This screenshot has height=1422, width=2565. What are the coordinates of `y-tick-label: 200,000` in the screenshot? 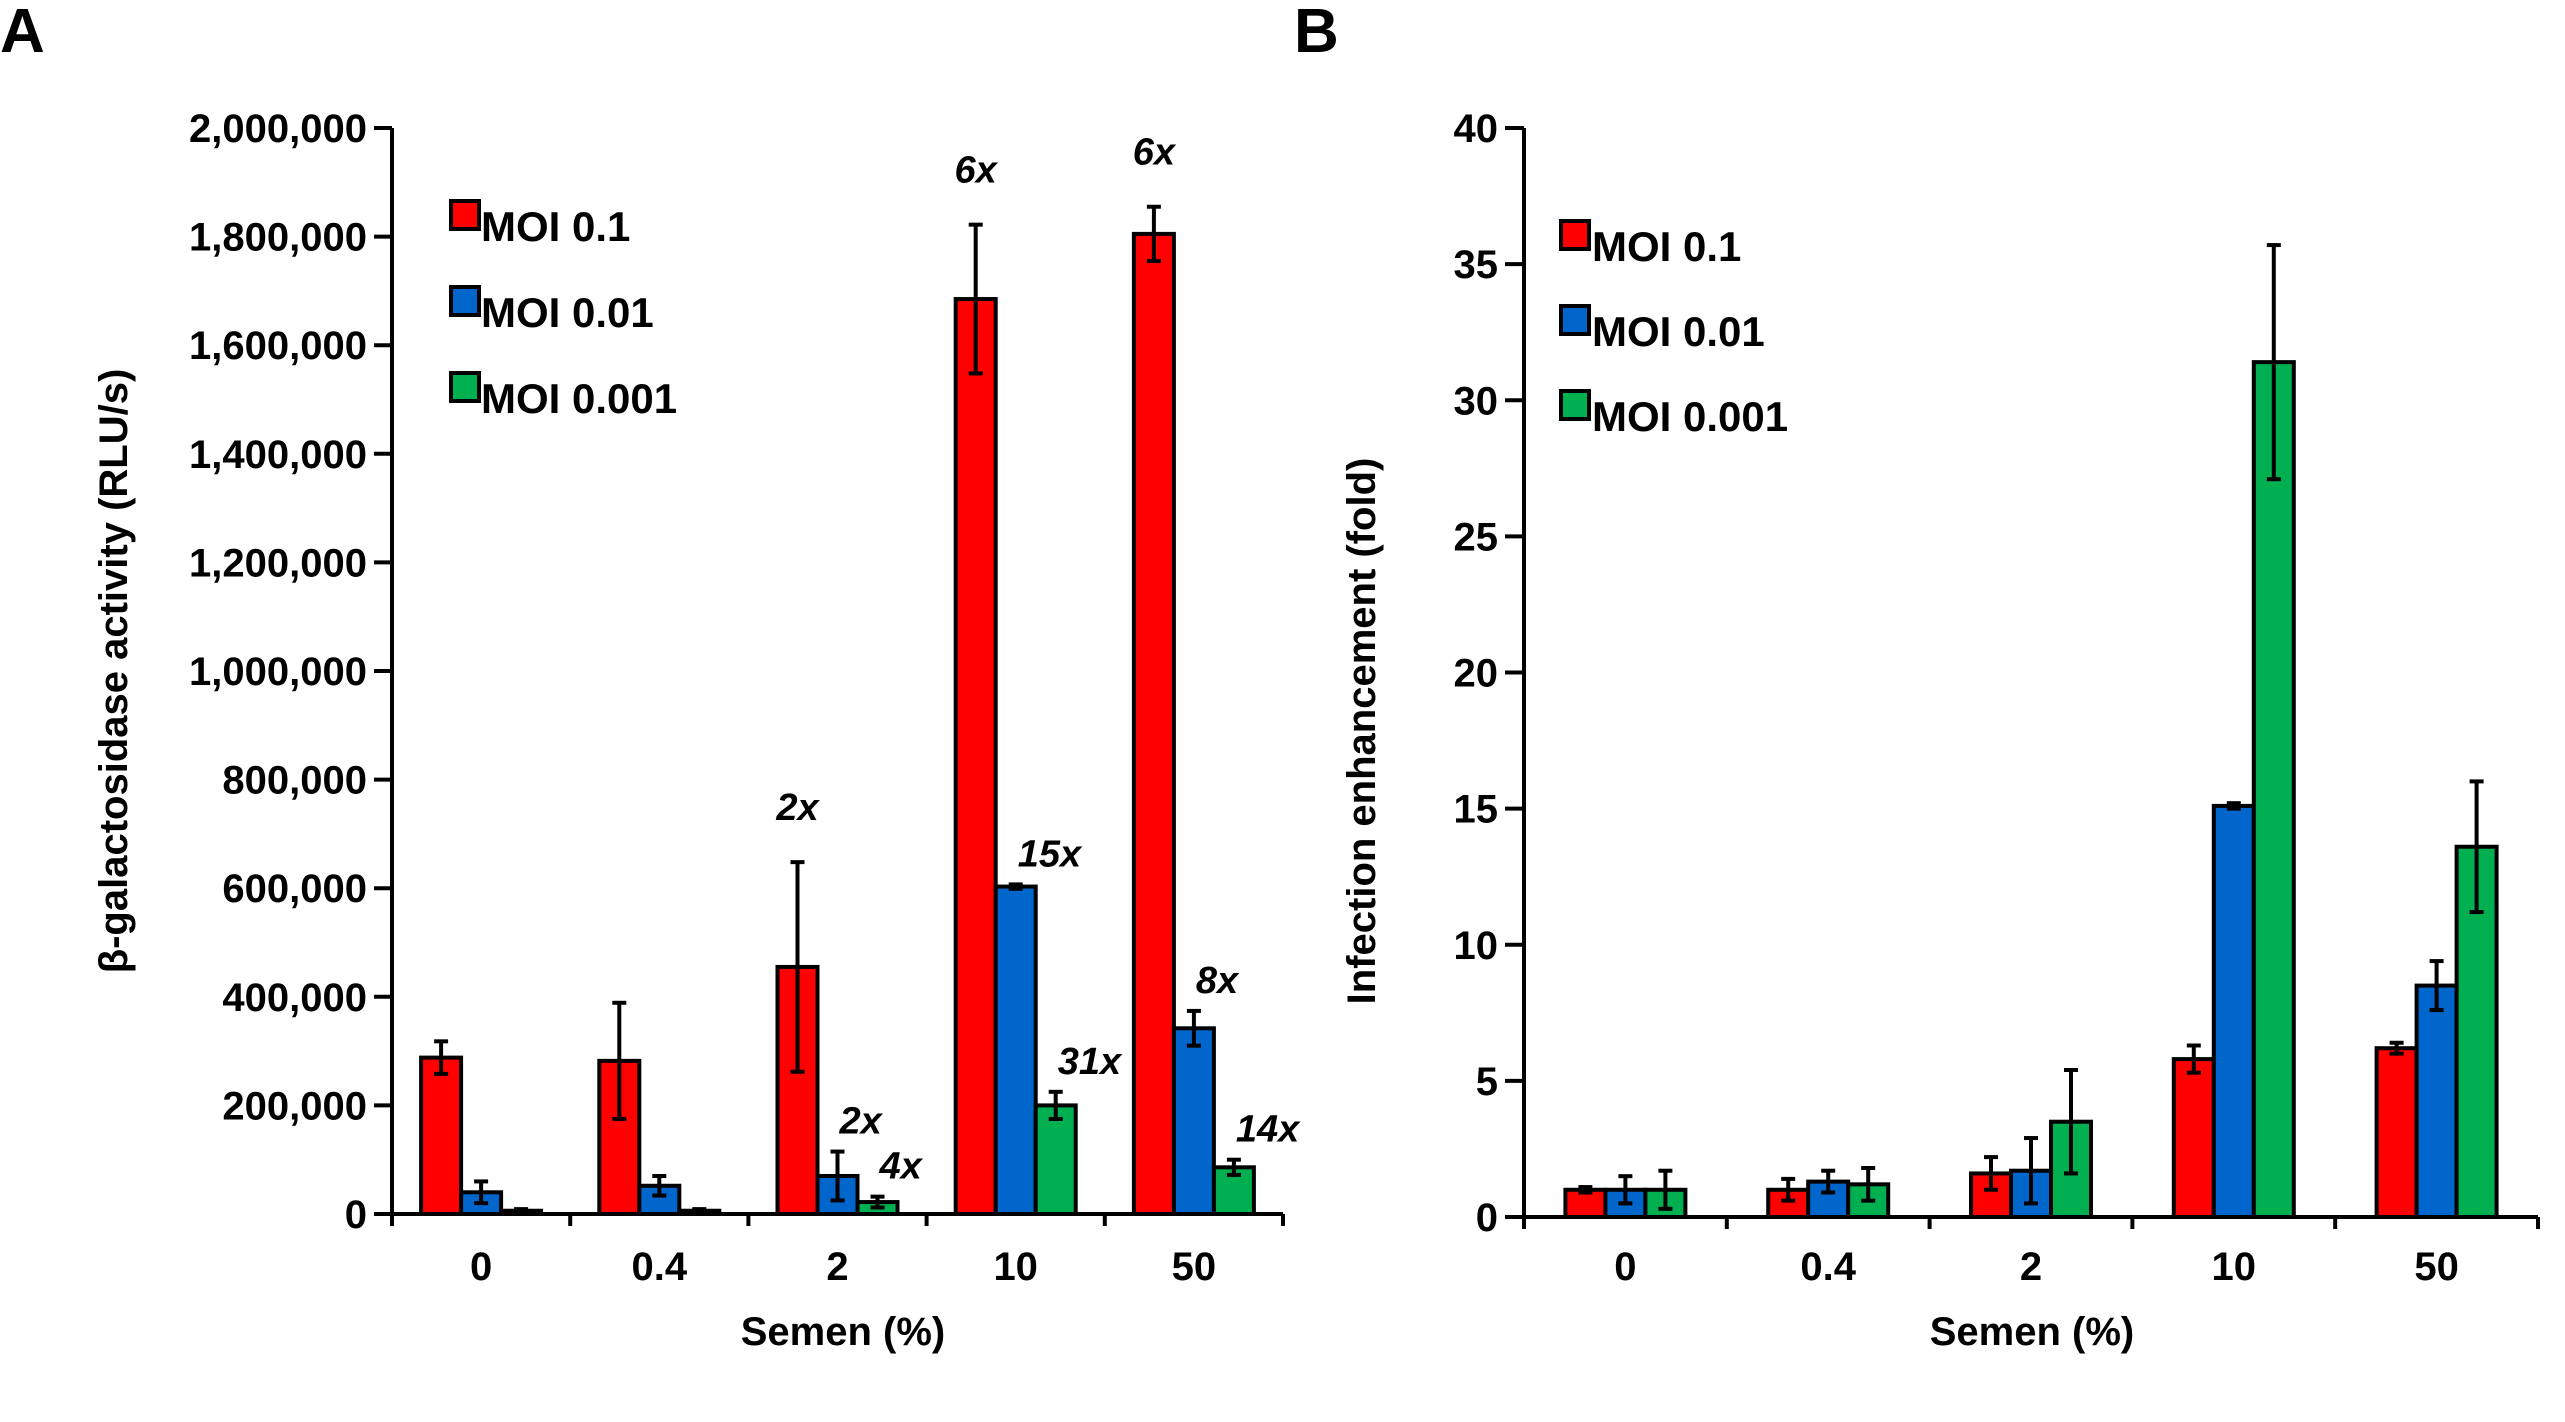 It's located at (294, 1106).